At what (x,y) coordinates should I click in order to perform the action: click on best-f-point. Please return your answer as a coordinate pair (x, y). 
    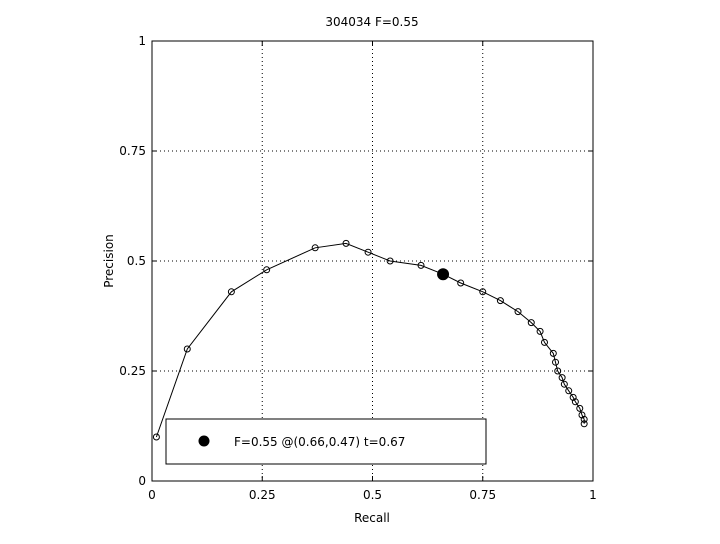
    Looking at the image, I should click on (443, 274).